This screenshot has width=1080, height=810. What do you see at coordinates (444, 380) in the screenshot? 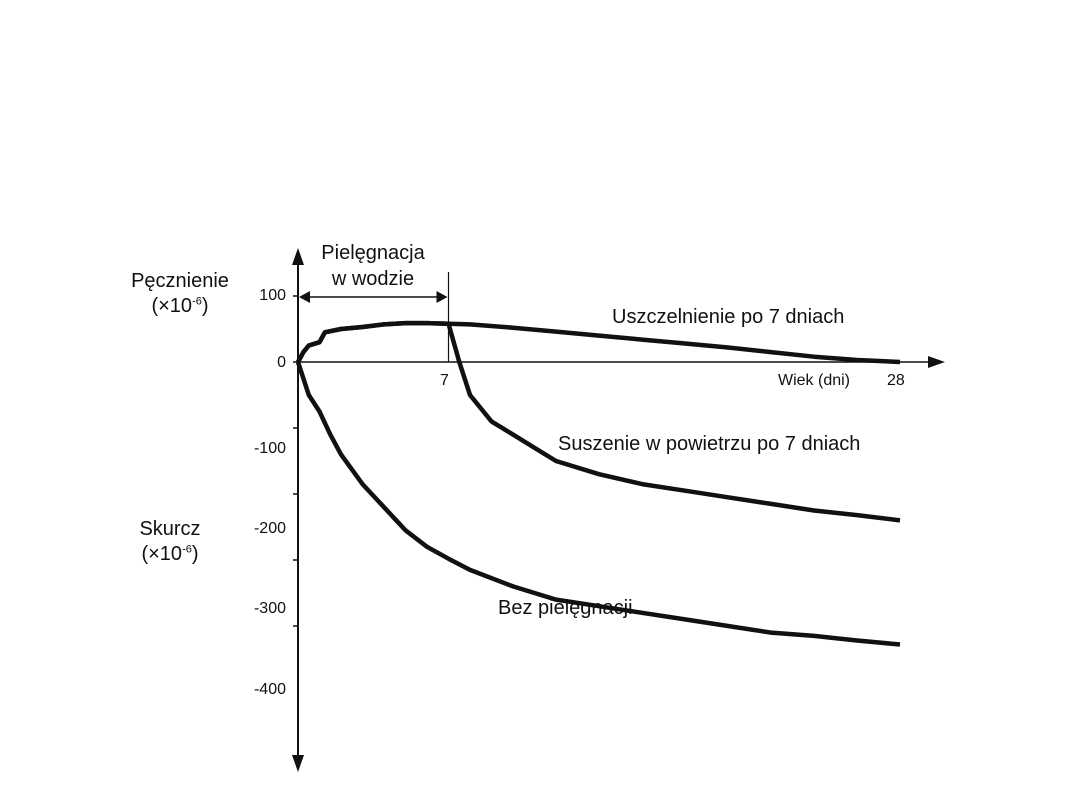
I see `x-tick-label-7: 7` at bounding box center [444, 380].